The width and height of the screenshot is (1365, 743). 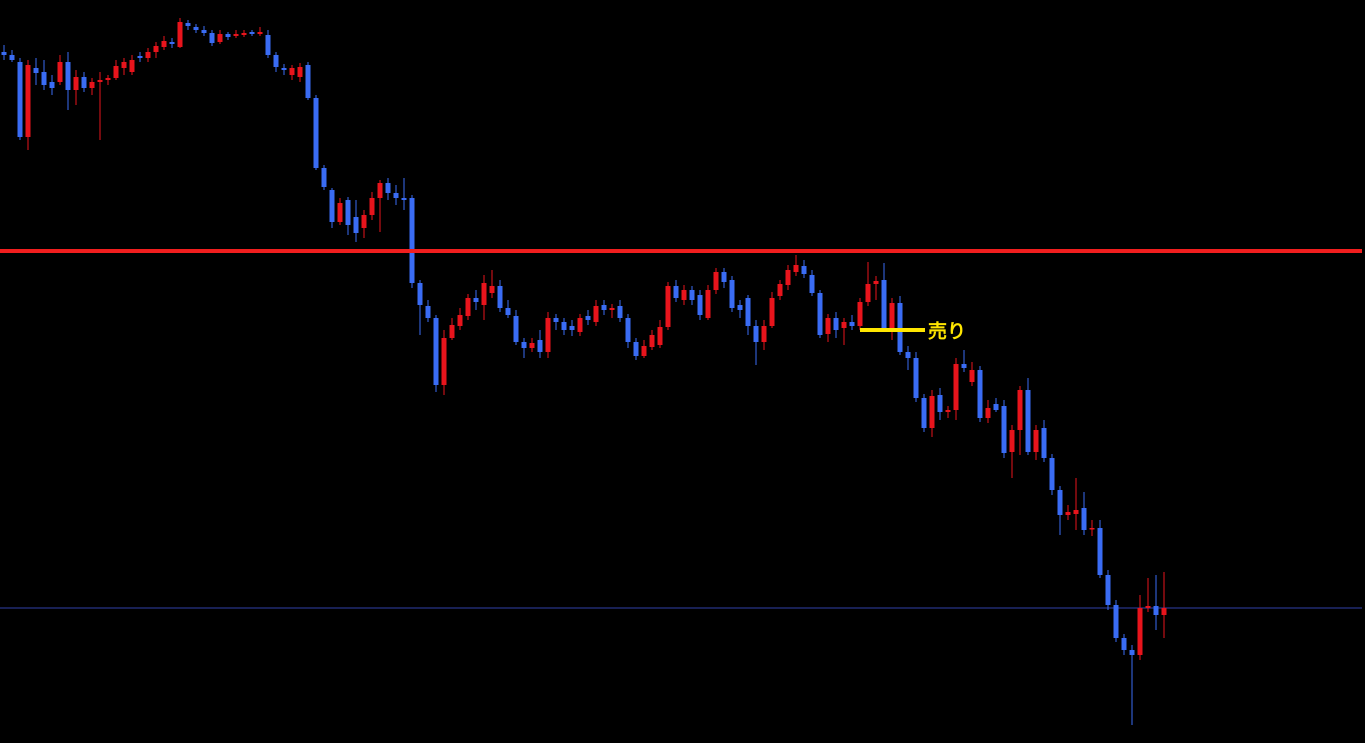 I want to click on annotation-label: 売り, so click(x=947, y=331).